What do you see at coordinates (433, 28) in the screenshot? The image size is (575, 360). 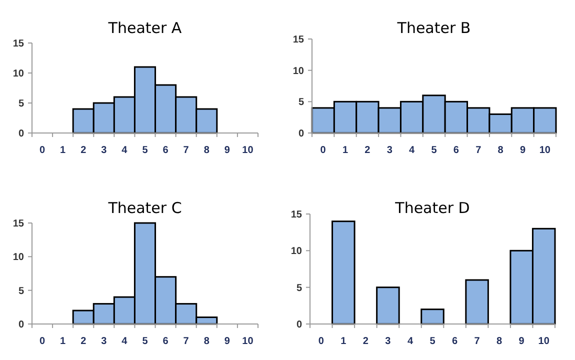 I see `chart-title: Theater B` at bounding box center [433, 28].